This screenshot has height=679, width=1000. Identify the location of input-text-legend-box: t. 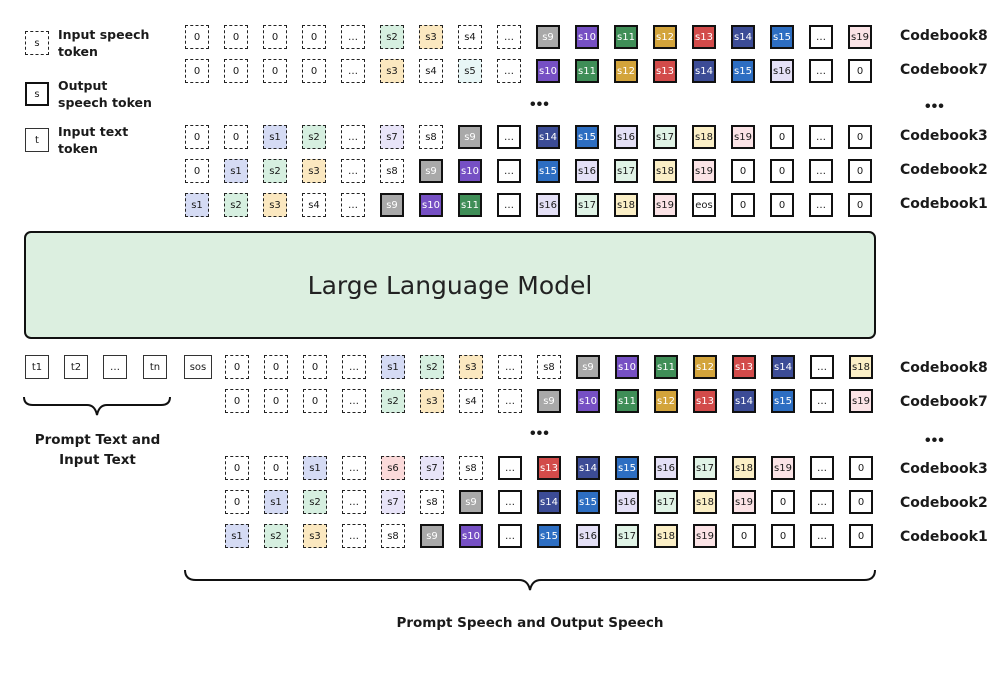
(37, 140).